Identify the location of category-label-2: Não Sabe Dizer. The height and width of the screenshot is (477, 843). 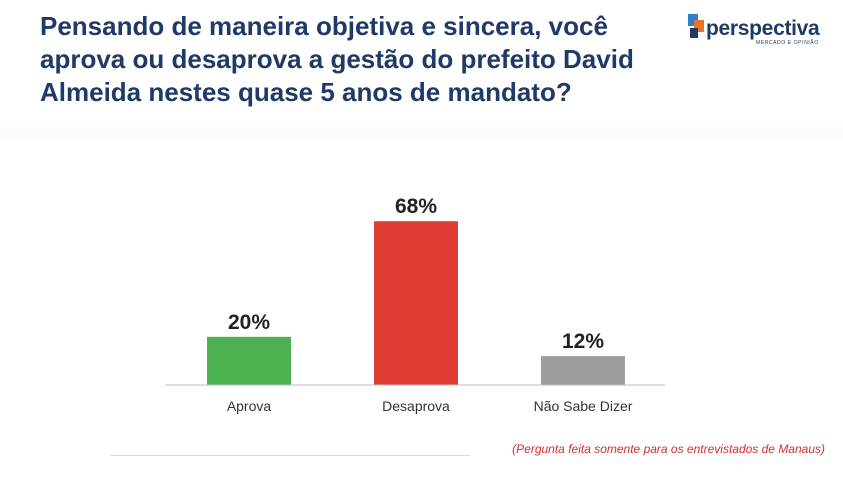
(583, 406).